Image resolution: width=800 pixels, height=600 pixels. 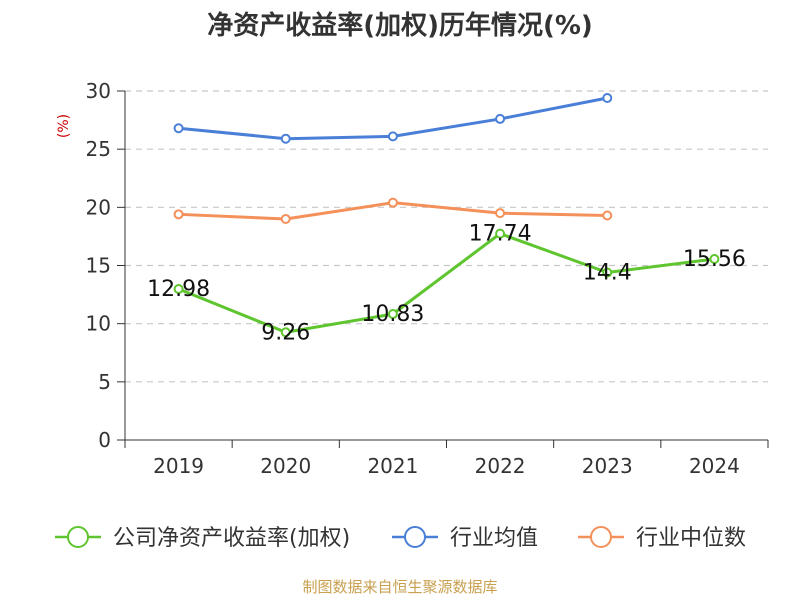 I want to click on legend-item: 行业均值, so click(x=465, y=538).